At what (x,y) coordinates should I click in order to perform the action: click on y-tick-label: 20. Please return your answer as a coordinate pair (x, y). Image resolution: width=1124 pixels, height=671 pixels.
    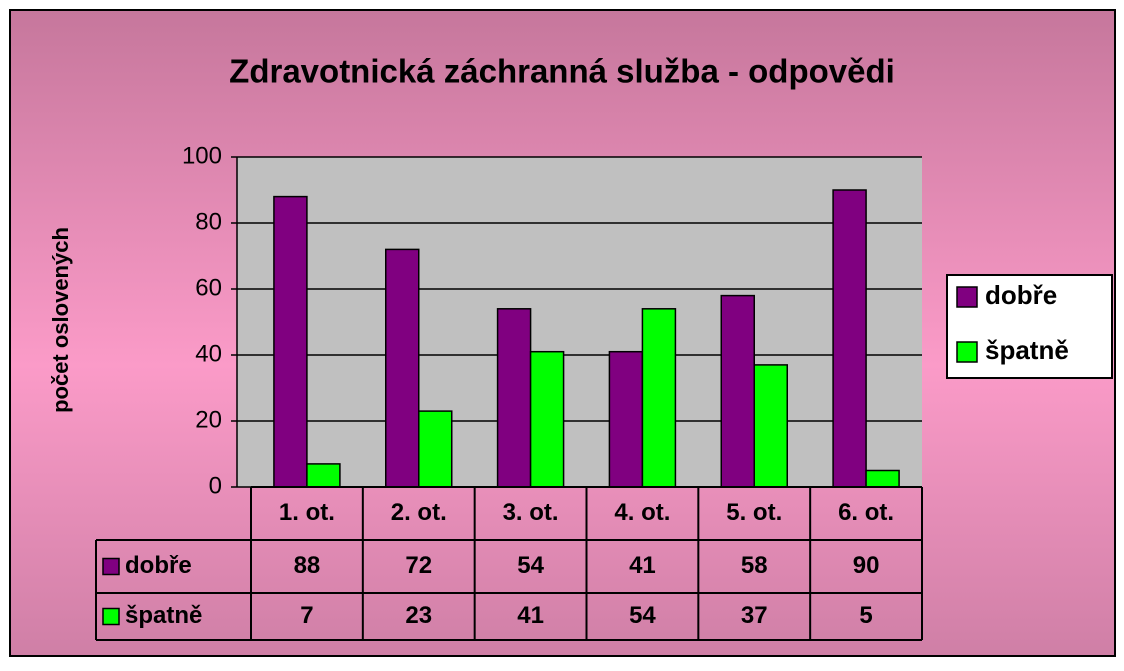
    Looking at the image, I should click on (208, 419).